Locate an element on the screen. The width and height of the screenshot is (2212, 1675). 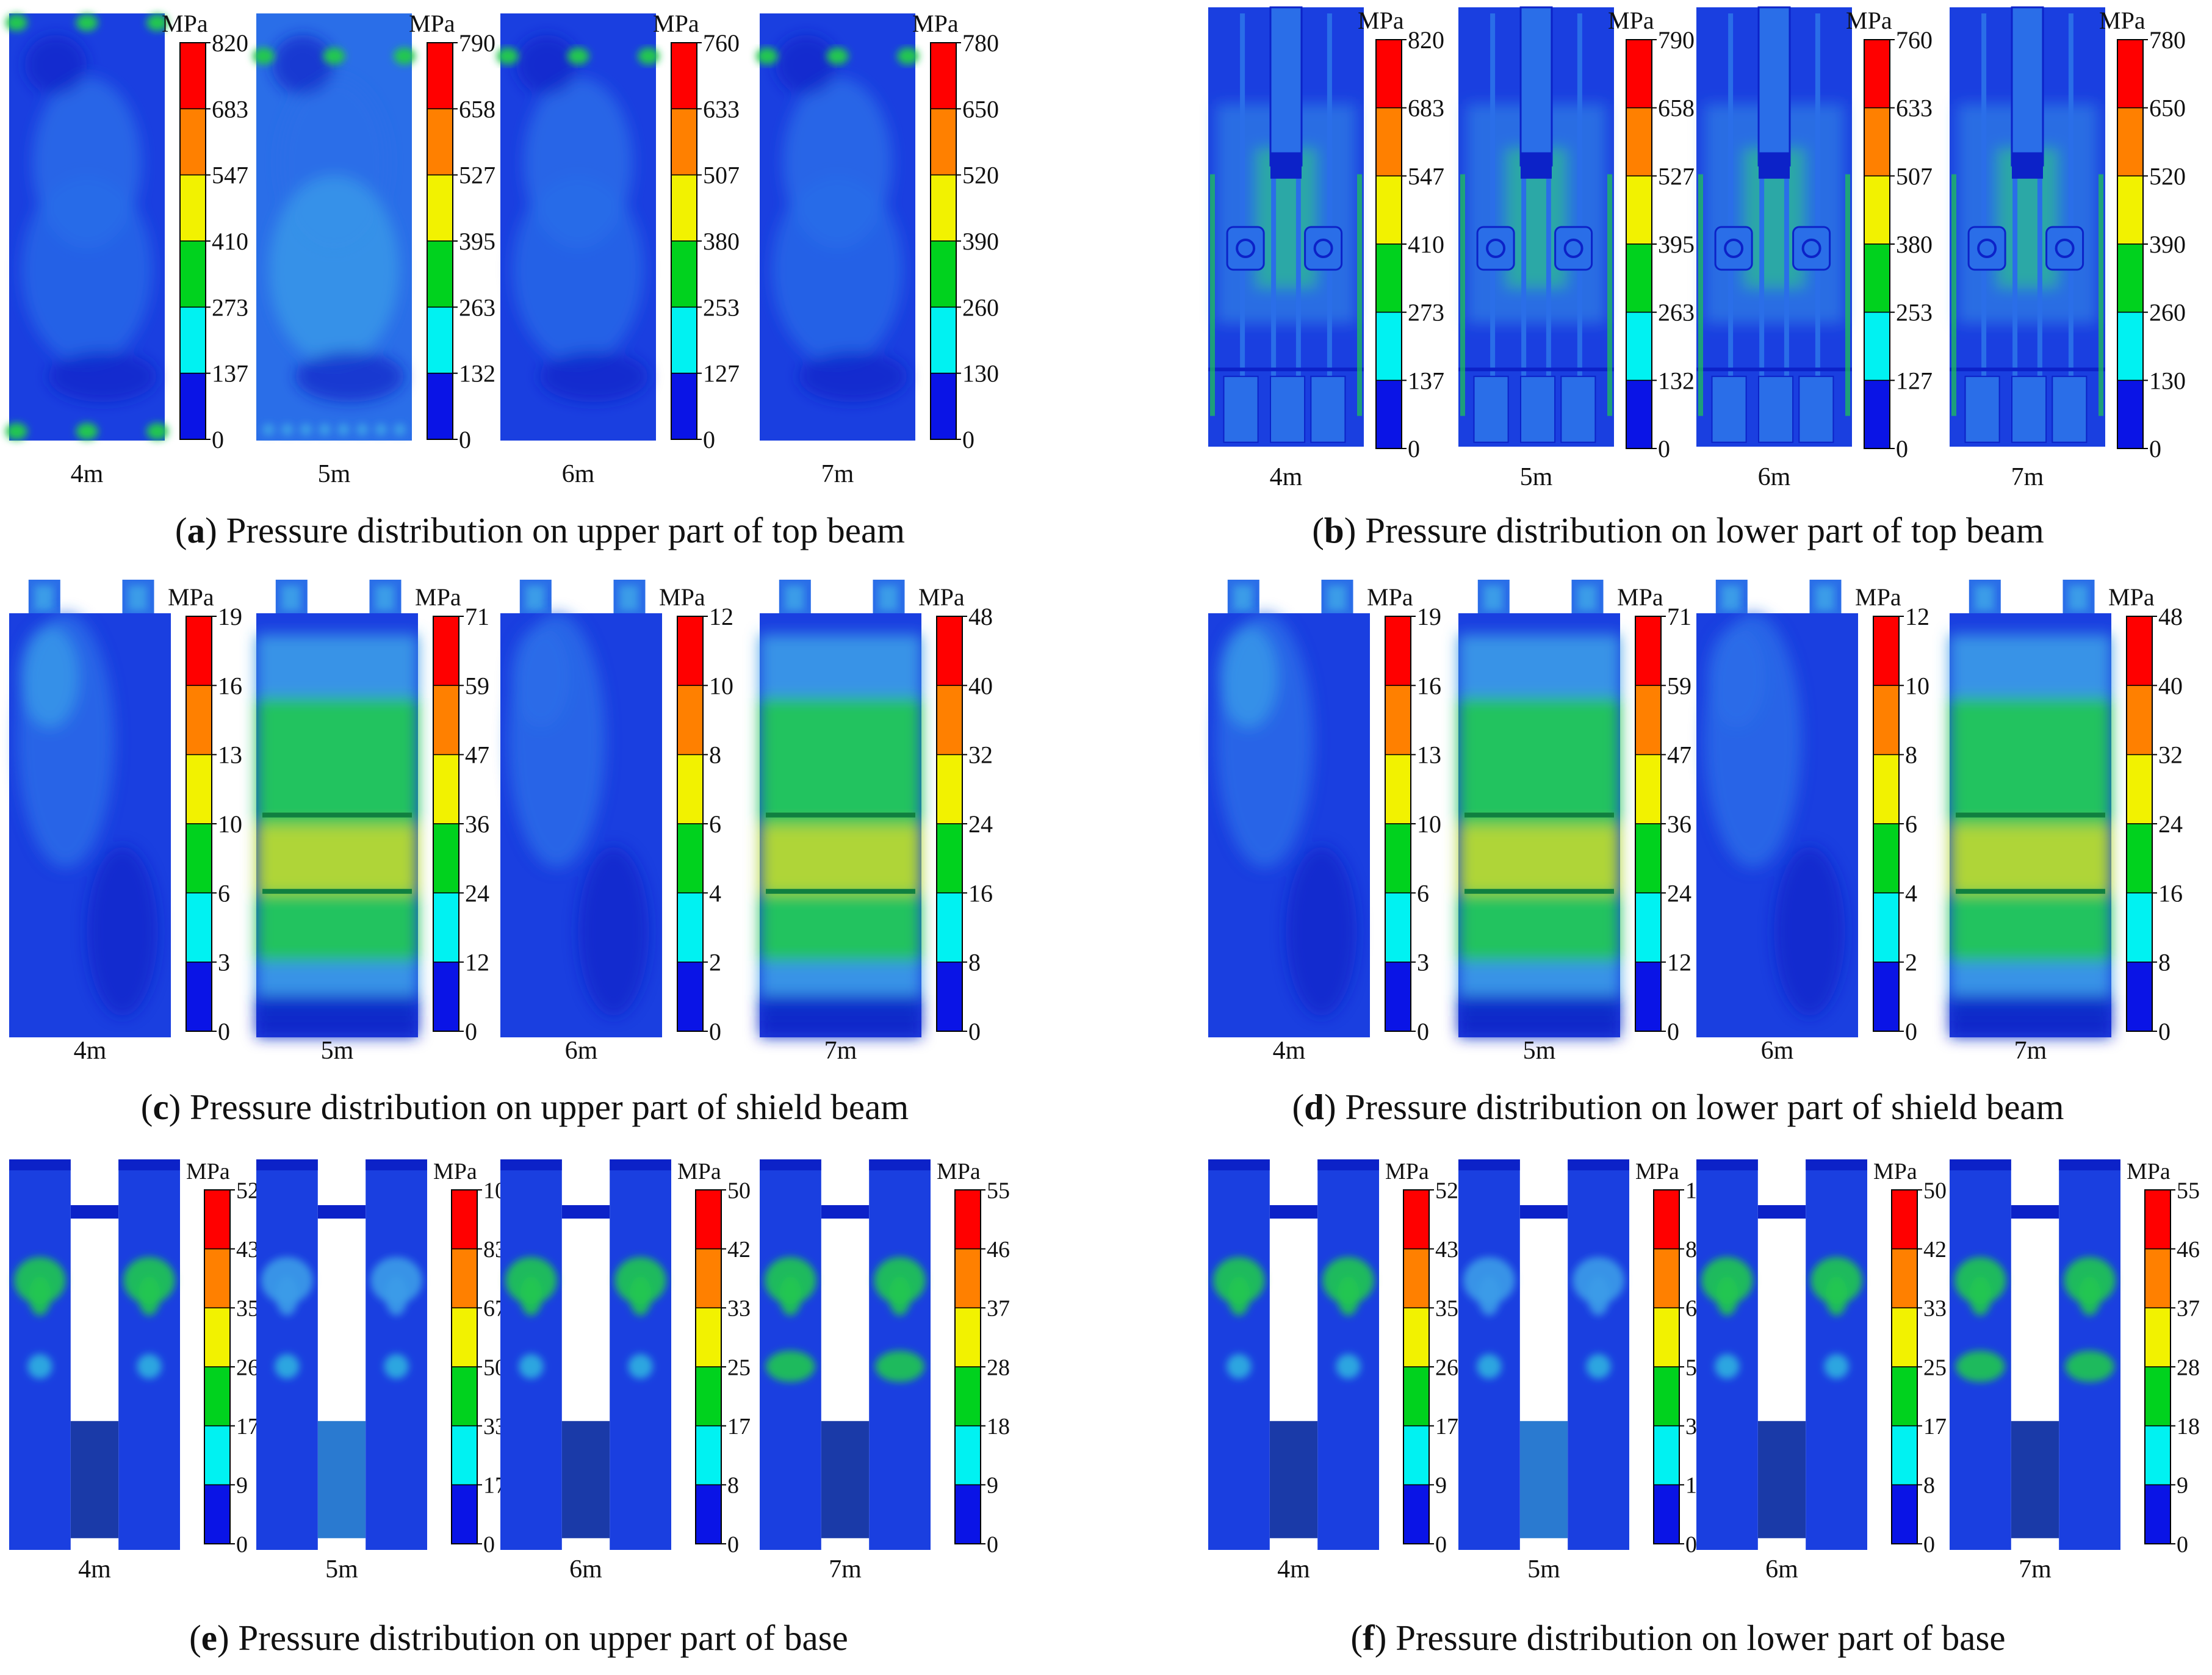
plot-e-4m: 4m 52 43 35 26 17 9 0 MPa is located at coordinates (134, 1371).